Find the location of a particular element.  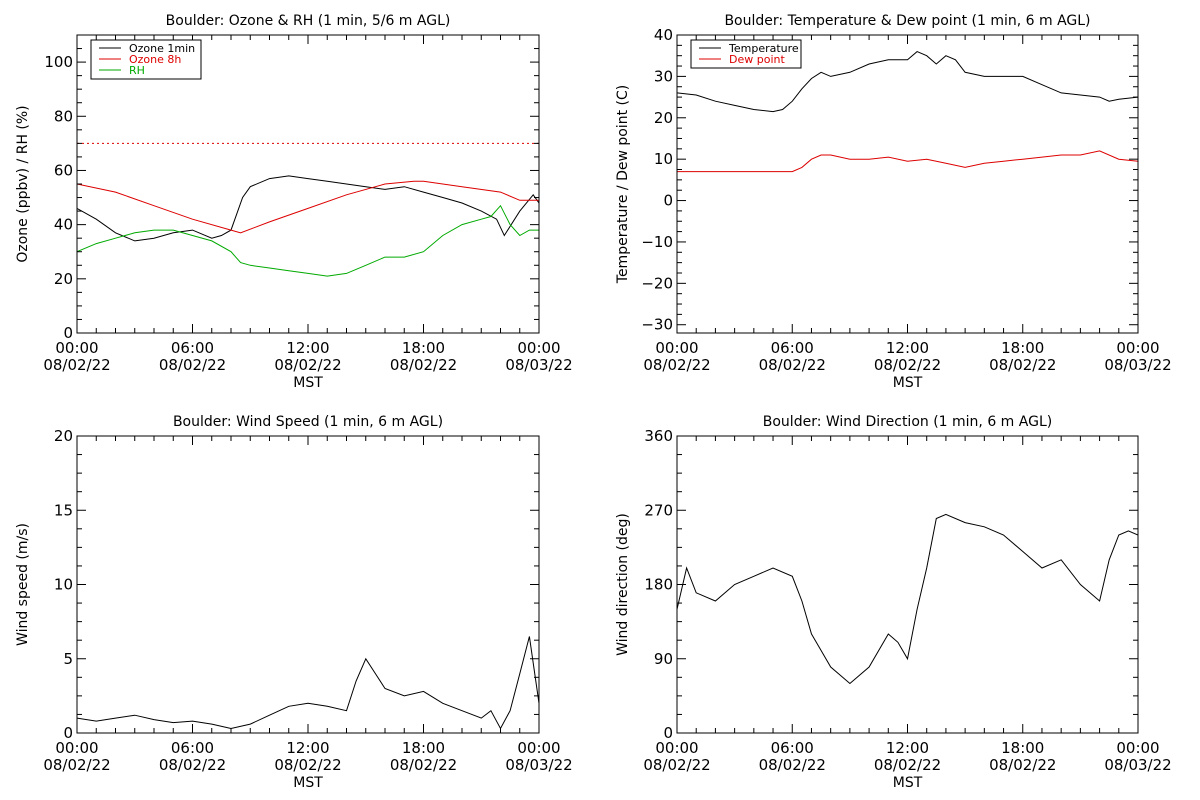

series-line-rh is located at coordinates (308, 240).